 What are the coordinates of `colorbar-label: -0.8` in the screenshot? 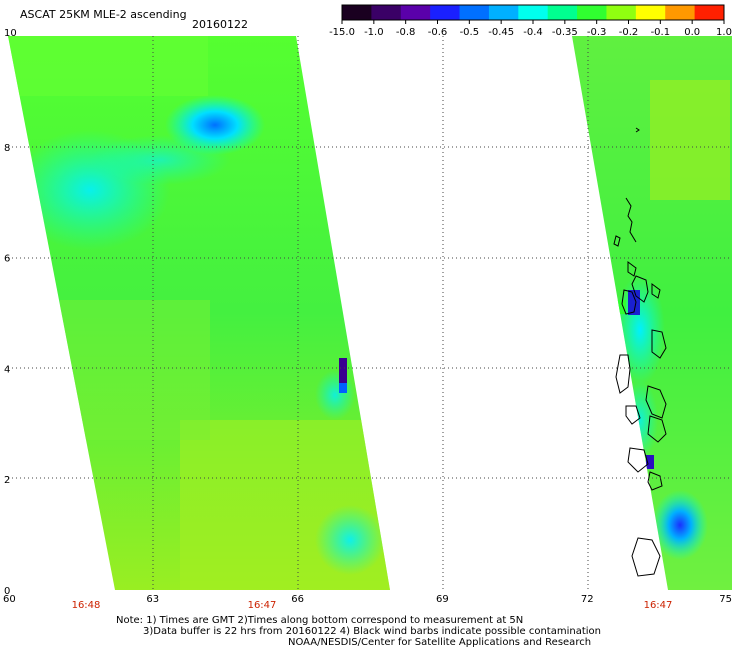 It's located at (406, 32).